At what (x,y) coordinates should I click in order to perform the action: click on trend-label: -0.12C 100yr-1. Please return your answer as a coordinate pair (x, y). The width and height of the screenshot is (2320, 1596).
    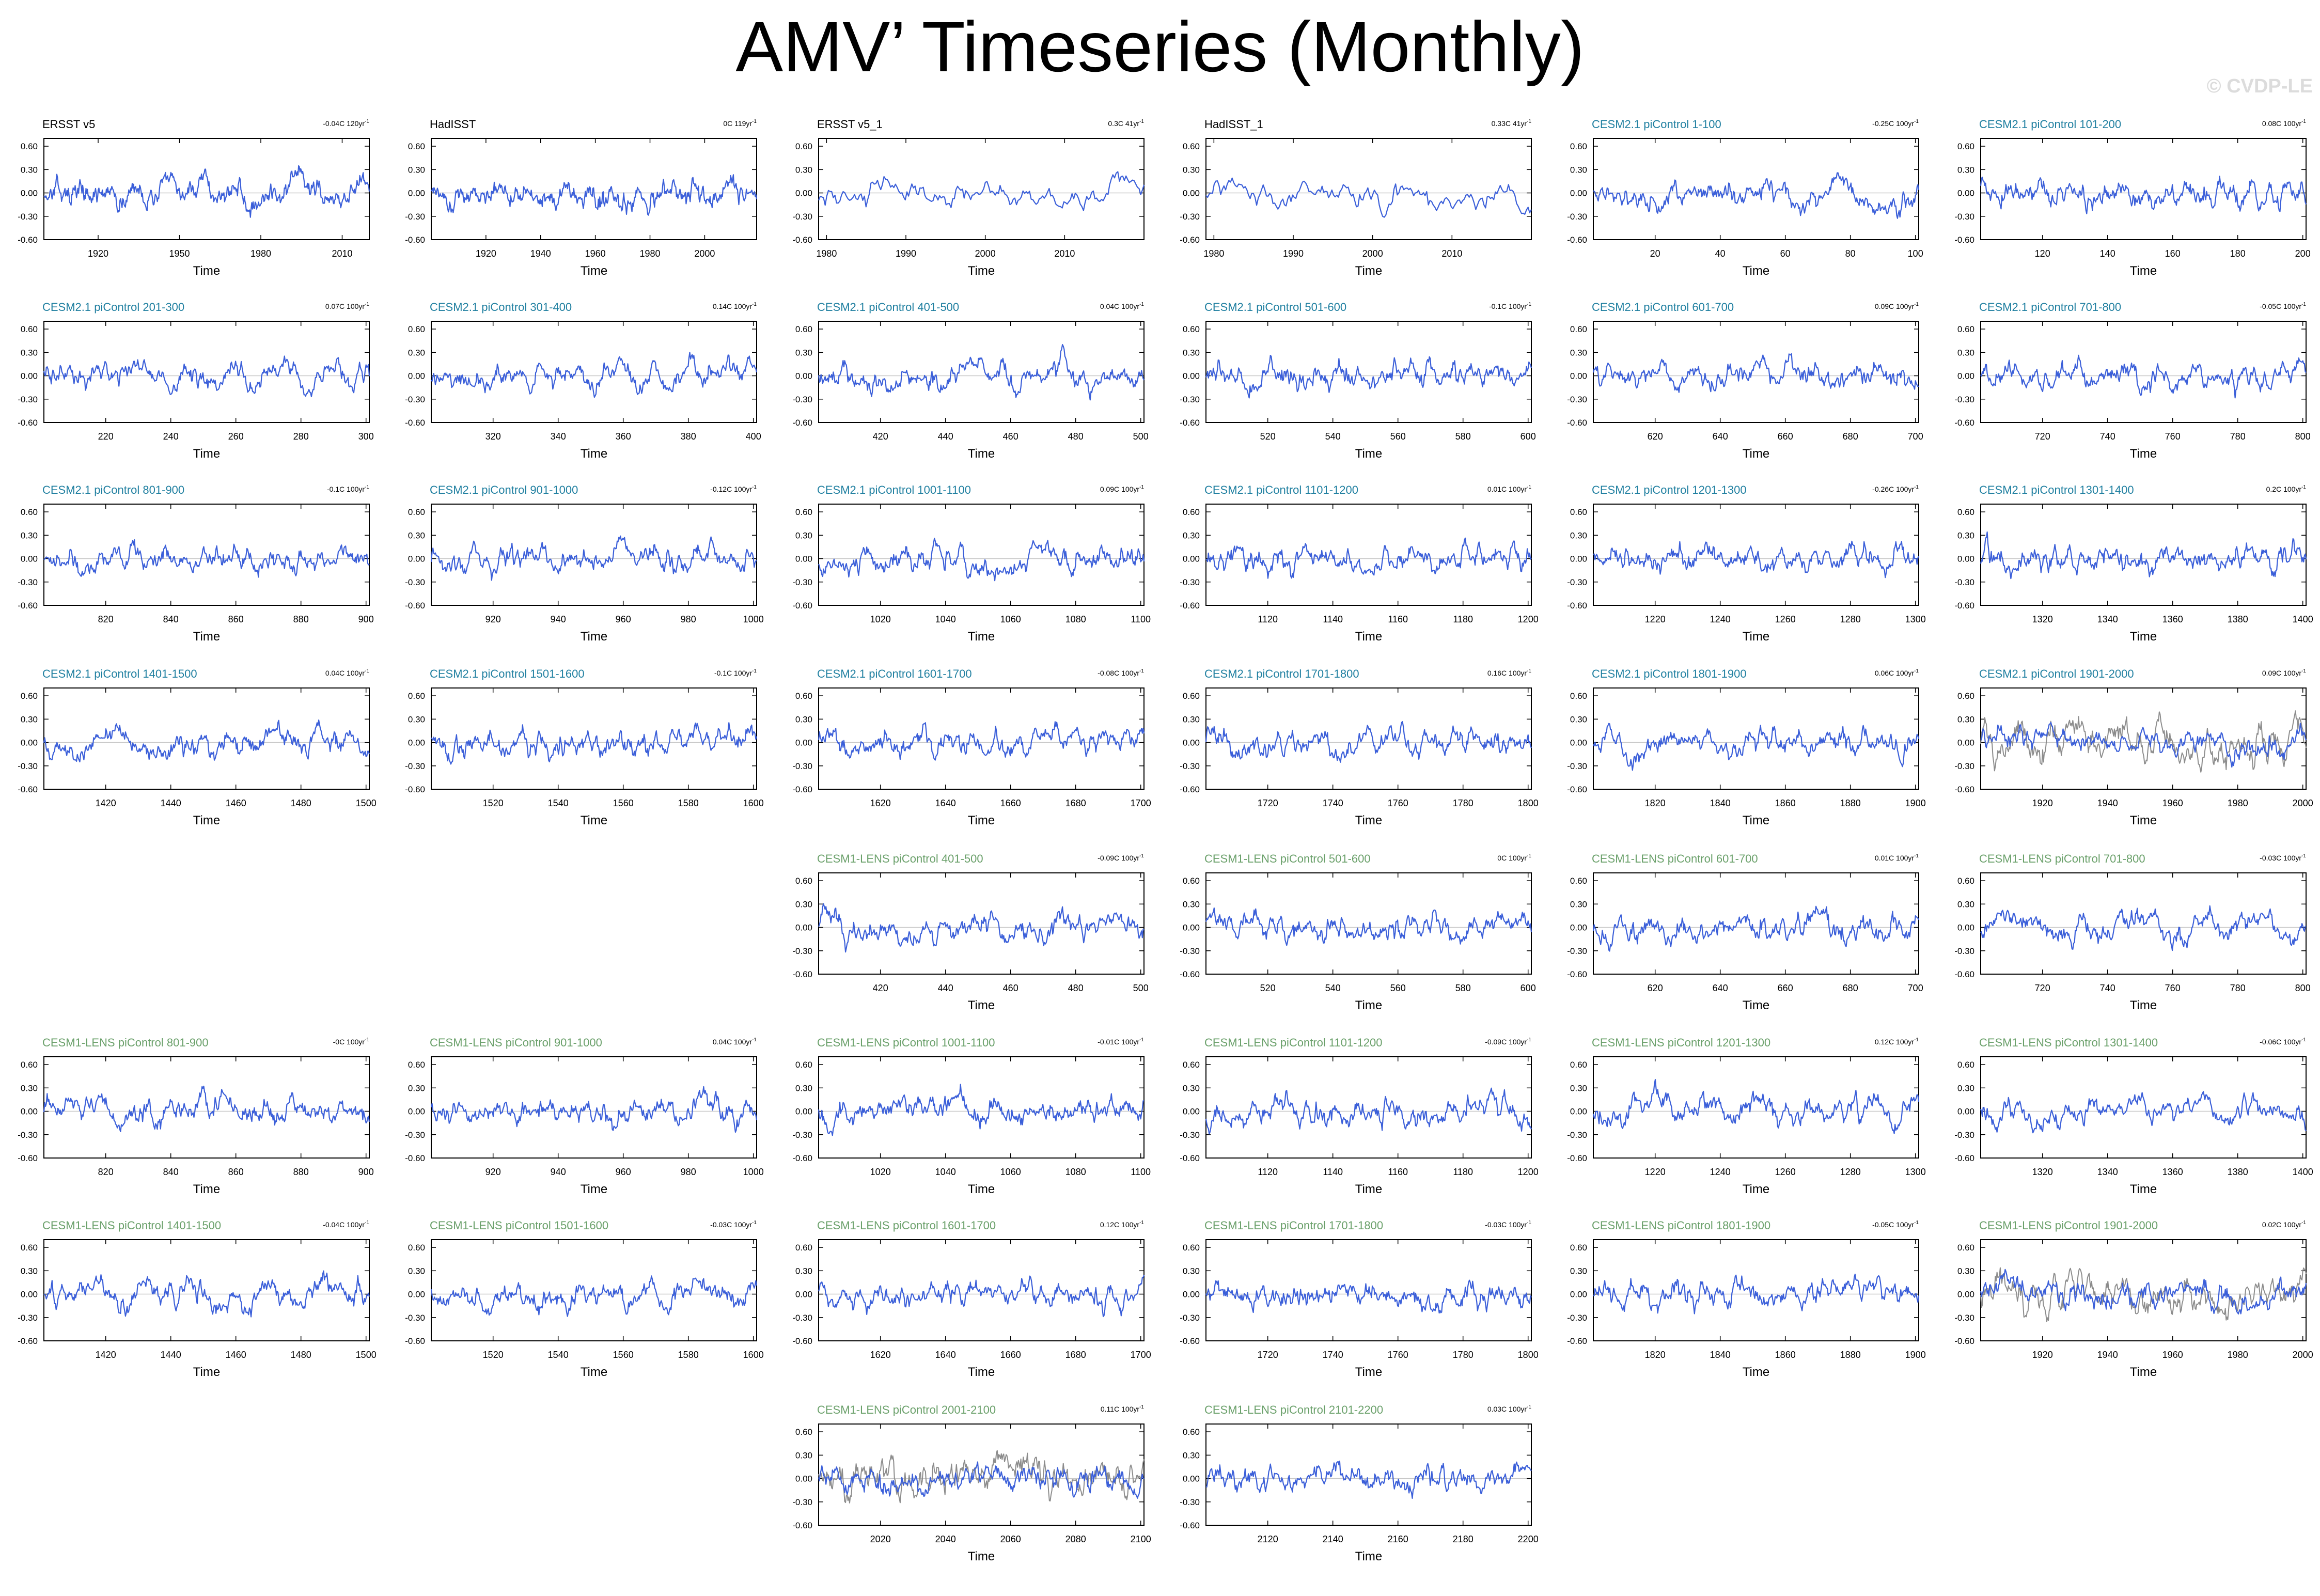
    Looking at the image, I should click on (733, 488).